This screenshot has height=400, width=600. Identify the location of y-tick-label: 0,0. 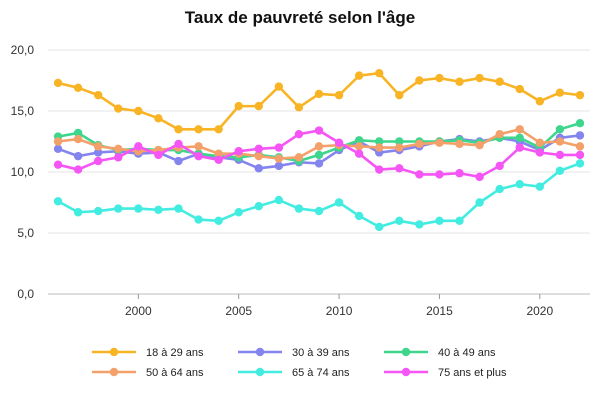
(25, 294).